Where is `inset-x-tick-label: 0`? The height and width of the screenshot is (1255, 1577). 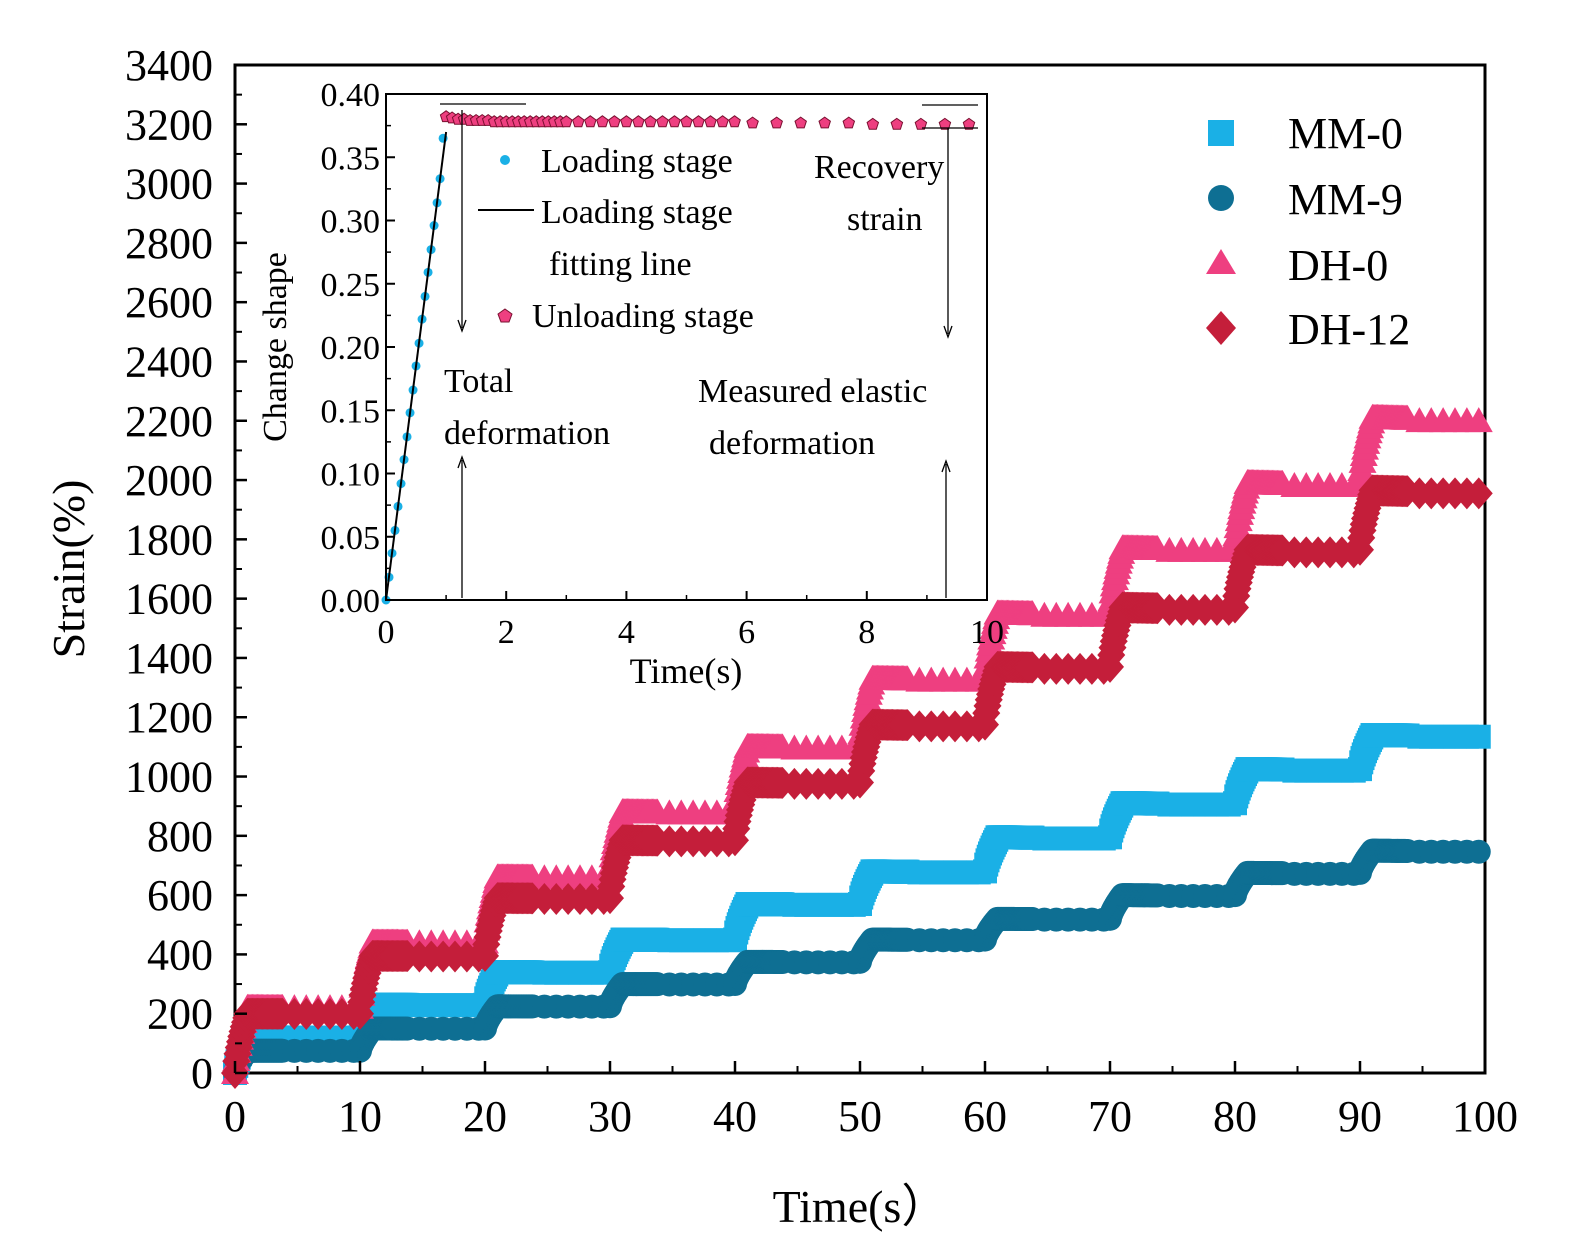 inset-x-tick-label: 0 is located at coordinates (386, 632).